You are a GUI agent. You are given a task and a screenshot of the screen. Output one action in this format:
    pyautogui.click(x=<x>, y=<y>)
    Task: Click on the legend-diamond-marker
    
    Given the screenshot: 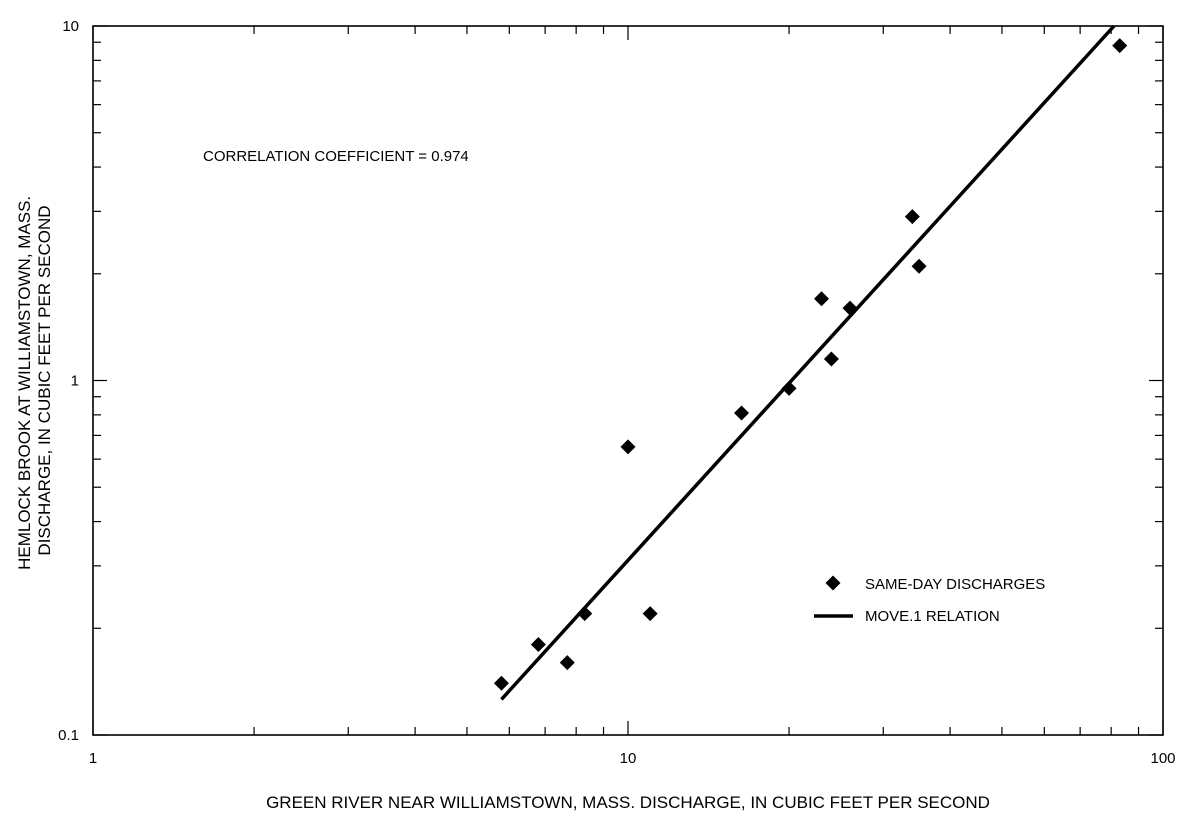 What is the action you would take?
    pyautogui.click(x=833, y=583)
    